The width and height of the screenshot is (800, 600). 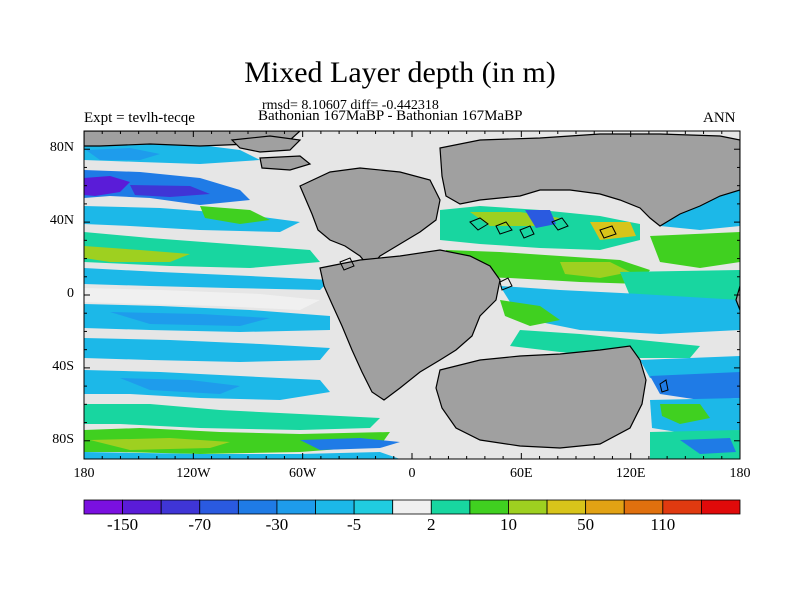 I want to click on season-label: ANN, so click(x=719, y=118).